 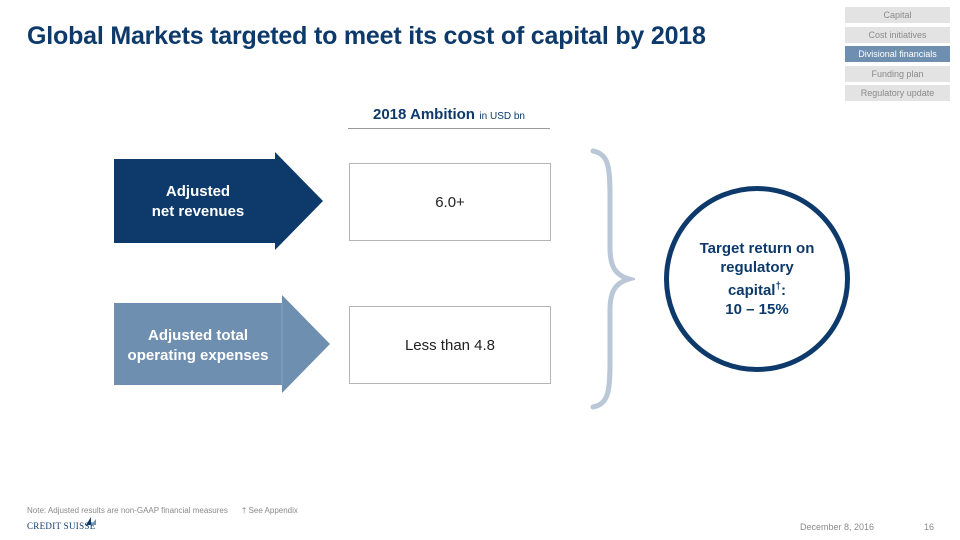 What do you see at coordinates (198, 346) in the screenshot?
I see `operating-expenses-label: Adjusted total operating expenses` at bounding box center [198, 346].